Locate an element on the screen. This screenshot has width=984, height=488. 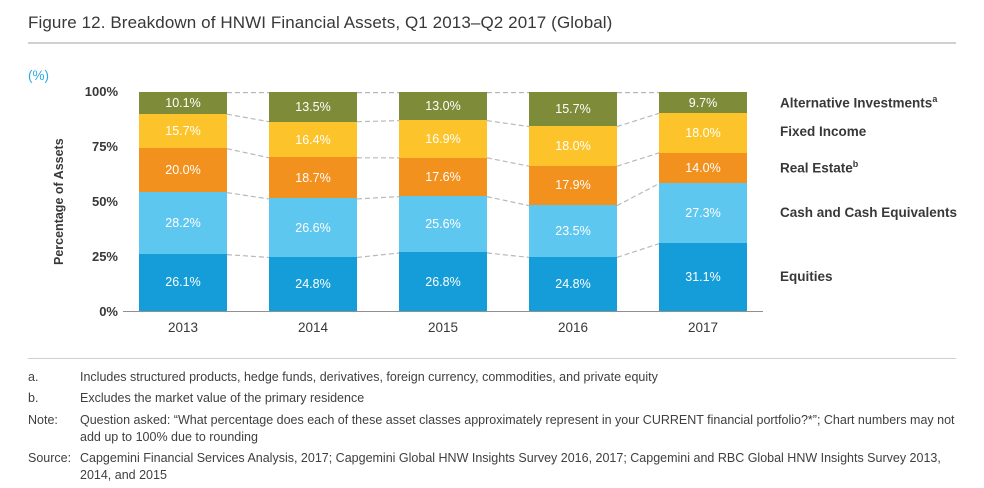
segment-value-label: 28.2% is located at coordinates (183, 223).